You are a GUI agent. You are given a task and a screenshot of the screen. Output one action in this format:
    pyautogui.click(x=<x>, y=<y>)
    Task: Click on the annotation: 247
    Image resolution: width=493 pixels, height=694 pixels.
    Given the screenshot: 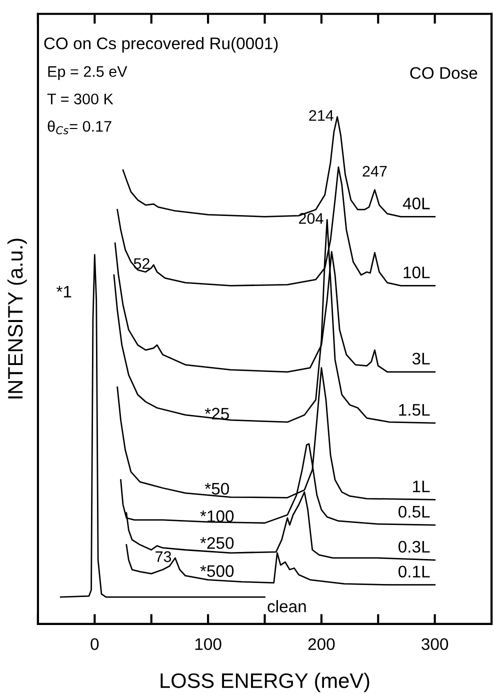 What is the action you would take?
    pyautogui.click(x=374, y=171)
    